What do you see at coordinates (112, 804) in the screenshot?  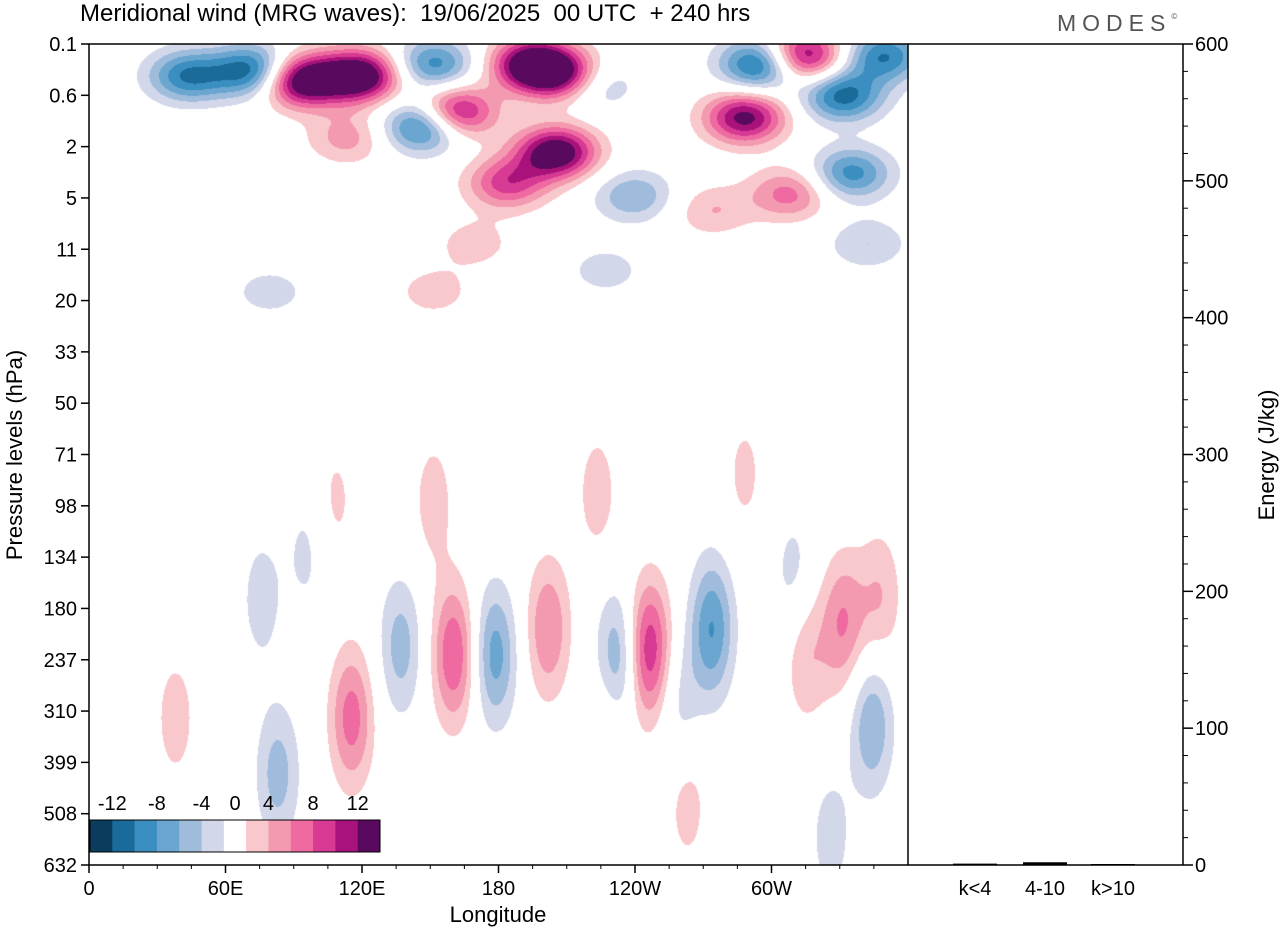 I see `colorbar-label: -12` at bounding box center [112, 804].